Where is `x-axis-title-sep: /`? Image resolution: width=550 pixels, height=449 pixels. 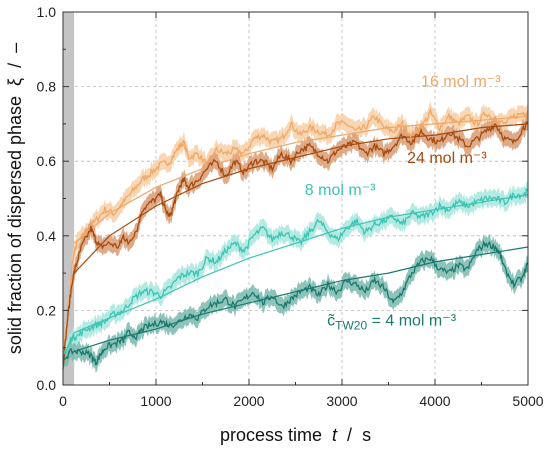 x-axis-title-sep: / is located at coordinates (349, 435).